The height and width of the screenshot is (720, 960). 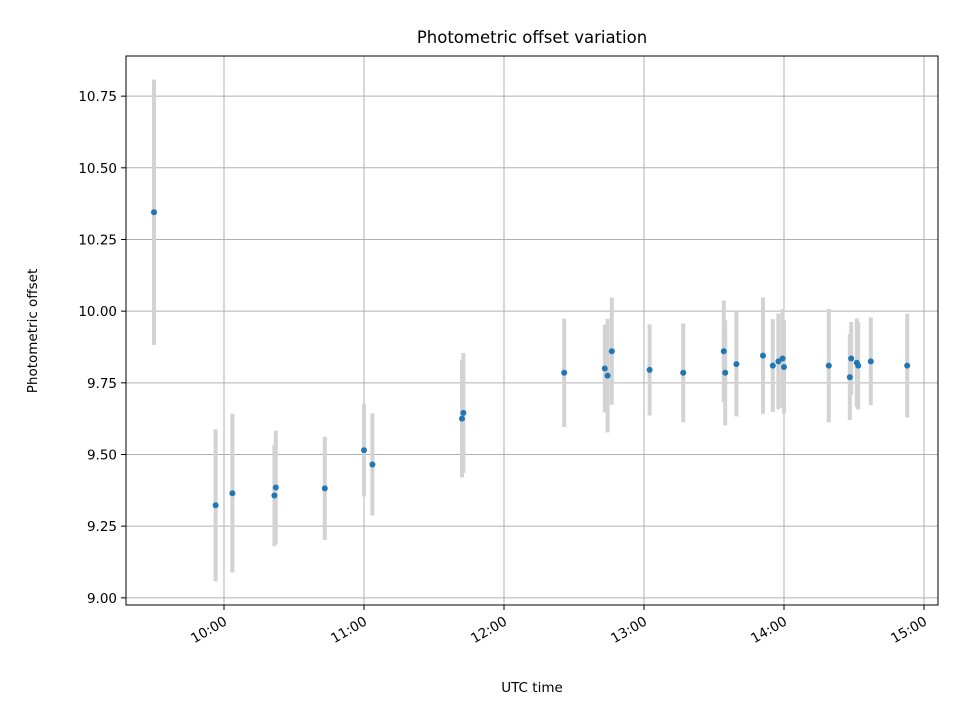 What do you see at coordinates (97, 169) in the screenshot?
I see `y-tick-label: 10.50` at bounding box center [97, 169].